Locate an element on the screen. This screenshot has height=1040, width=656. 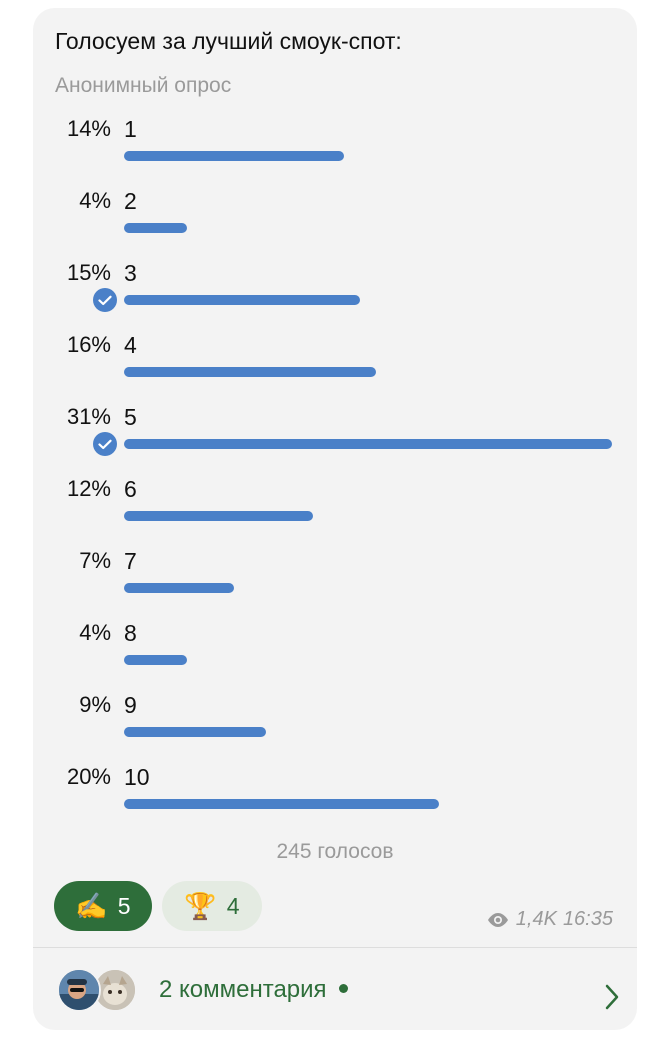
view-count: 1,4K is located at coordinates (536, 919).